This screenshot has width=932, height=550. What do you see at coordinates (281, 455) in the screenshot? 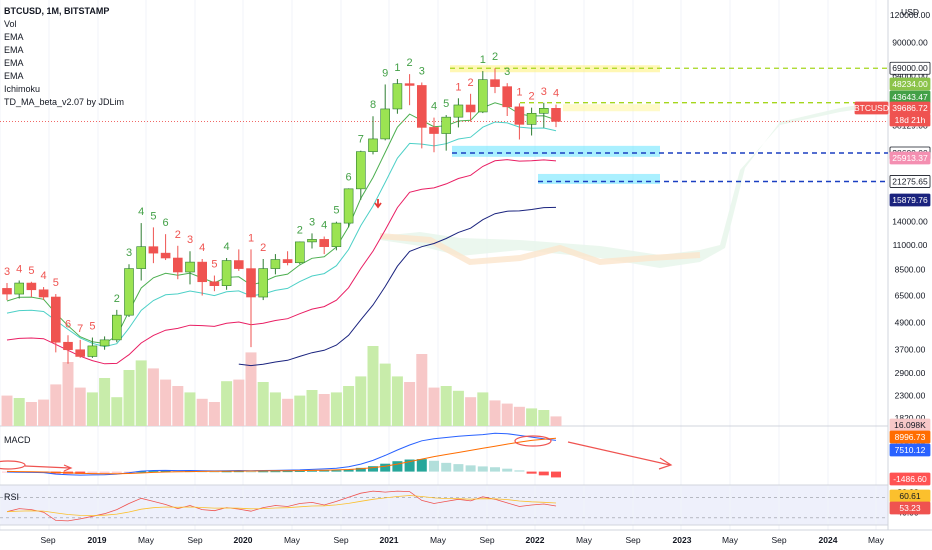
I see `macd-pane` at bounding box center [281, 455].